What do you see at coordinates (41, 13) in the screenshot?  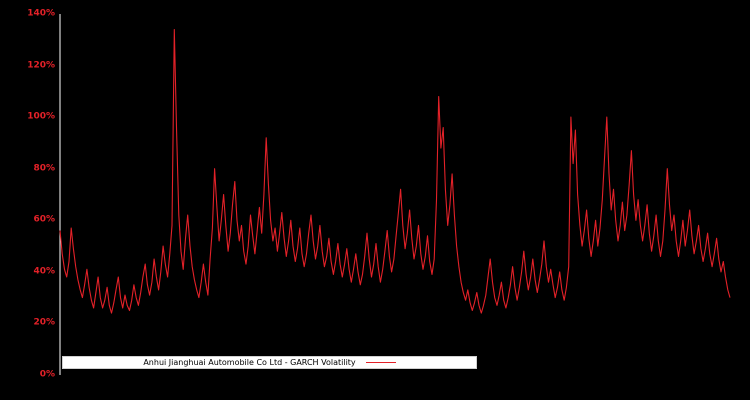 I see `y-tick-label: 140%` at bounding box center [41, 13].